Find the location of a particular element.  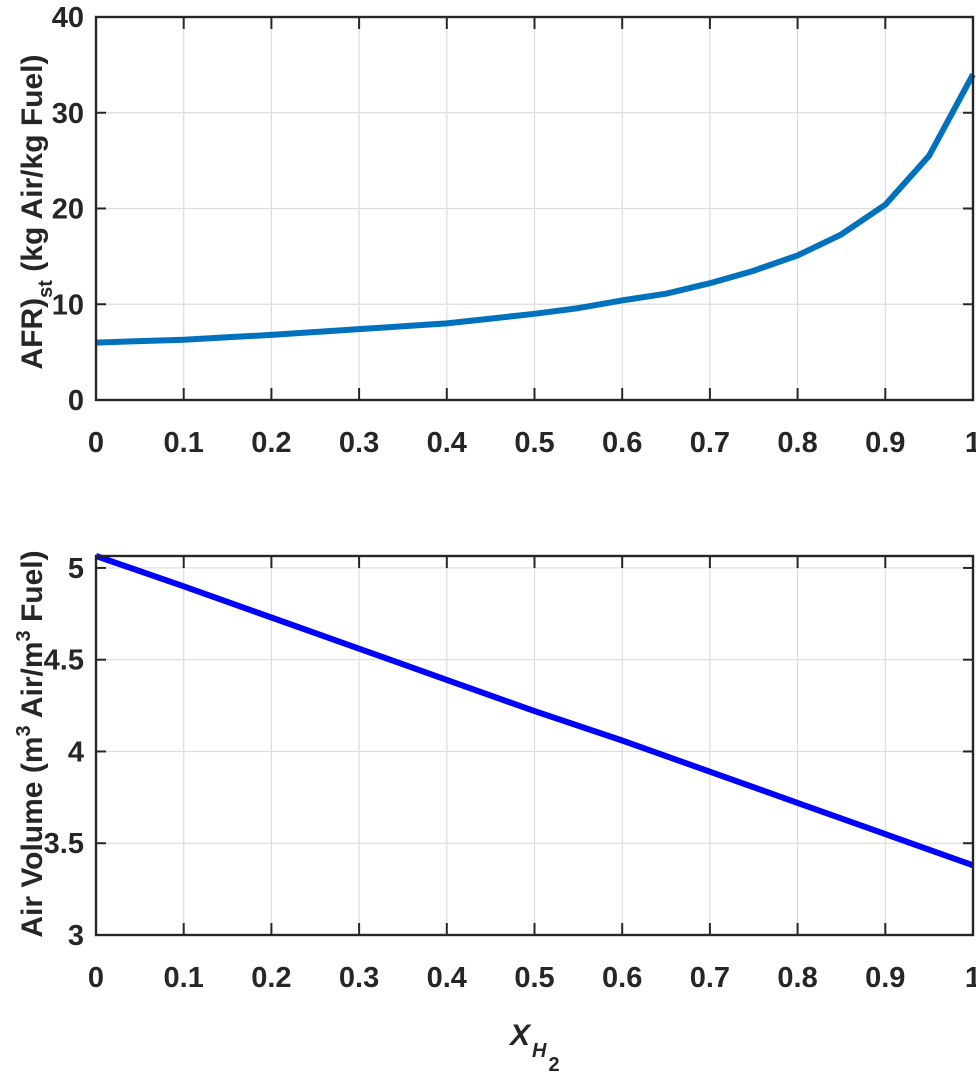

y-axis-label-air-volume: Air Volume (m3 Air/m3 Fuel) is located at coordinates (31, 743).